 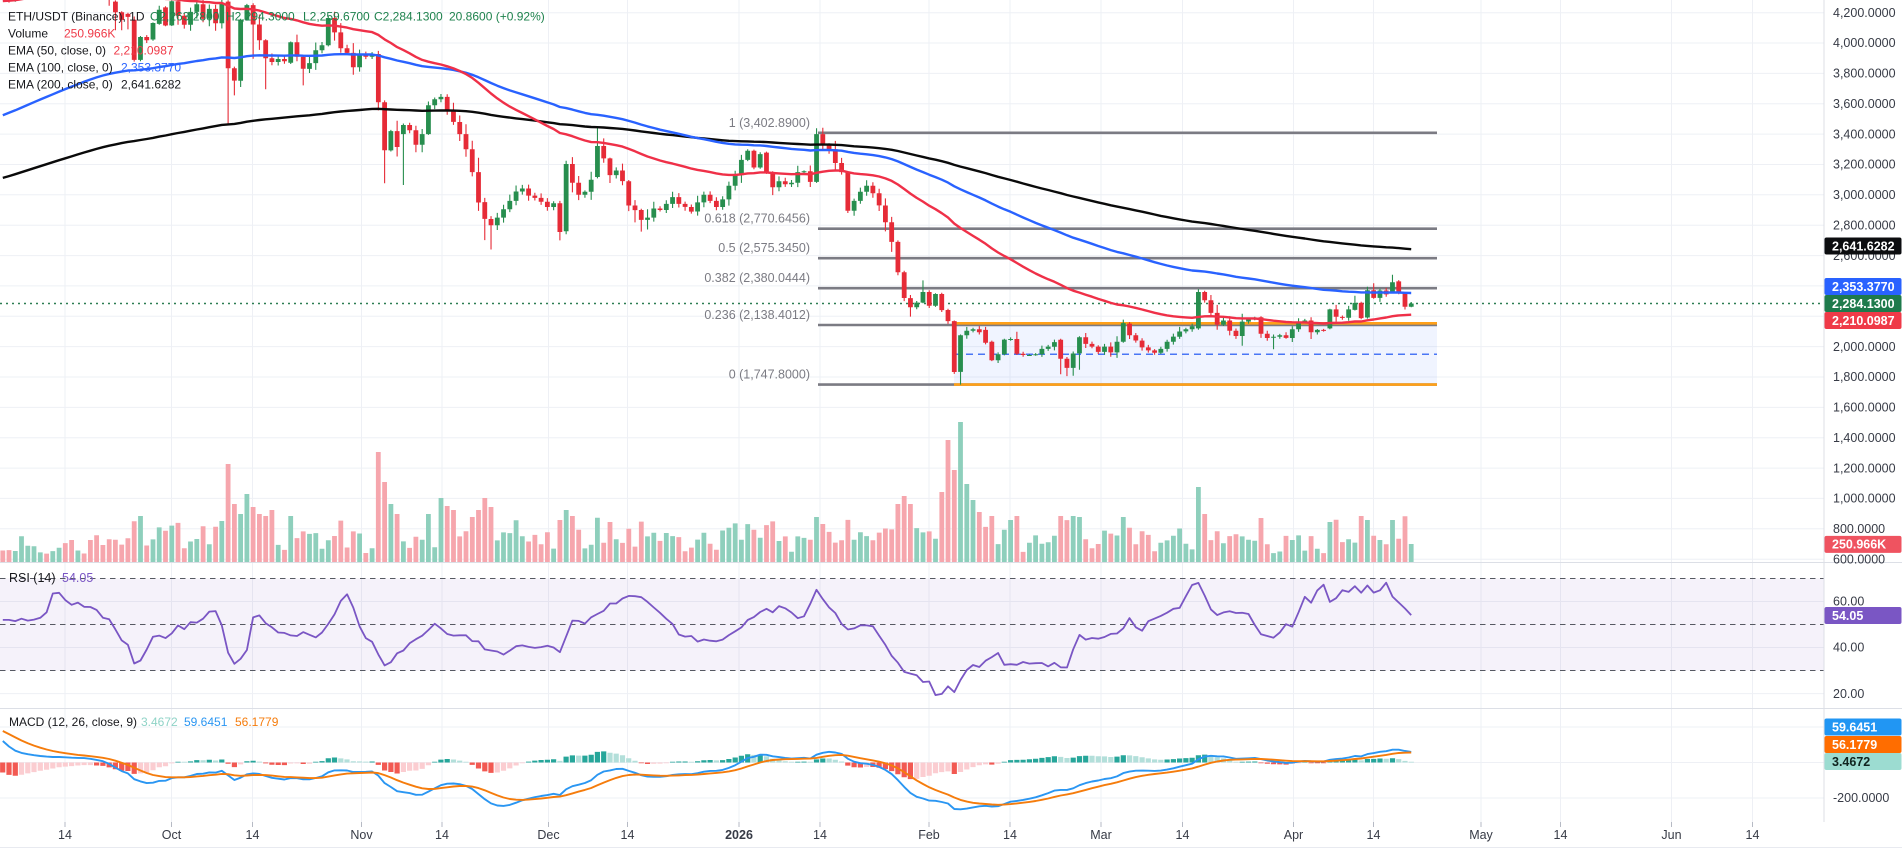 I want to click on svg-text: MACD (12, 26, close, 9), so click(x=73, y=722).